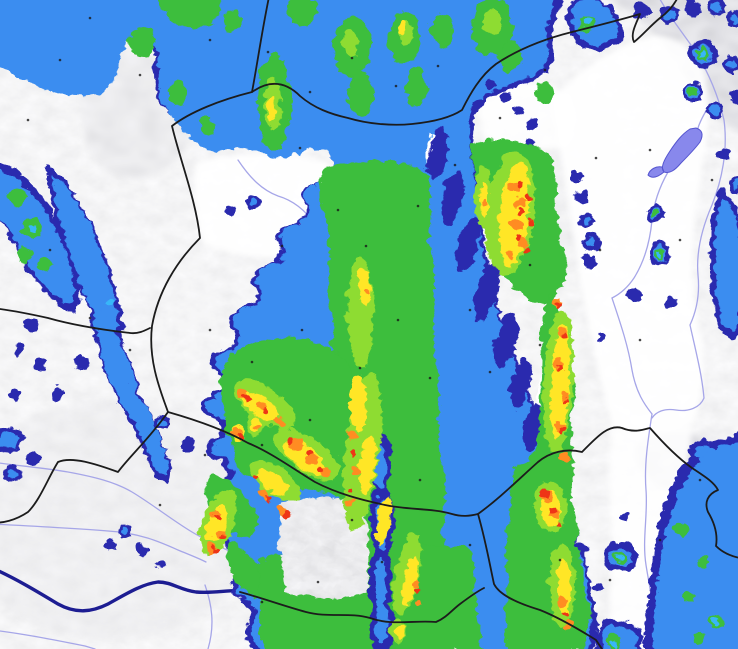 This screenshot has width=738, height=649. What do you see at coordinates (562, 586) in the screenshot?
I see `yellow-cluster` at bounding box center [562, 586].